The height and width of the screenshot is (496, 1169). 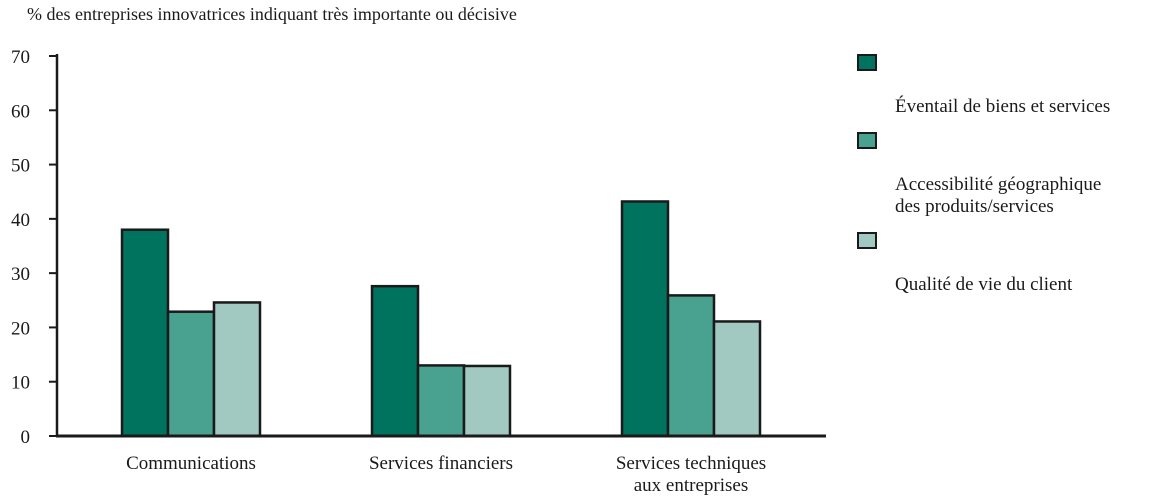 What do you see at coordinates (984, 284) in the screenshot?
I see `legend-label-2: Qualité de vie du client` at bounding box center [984, 284].